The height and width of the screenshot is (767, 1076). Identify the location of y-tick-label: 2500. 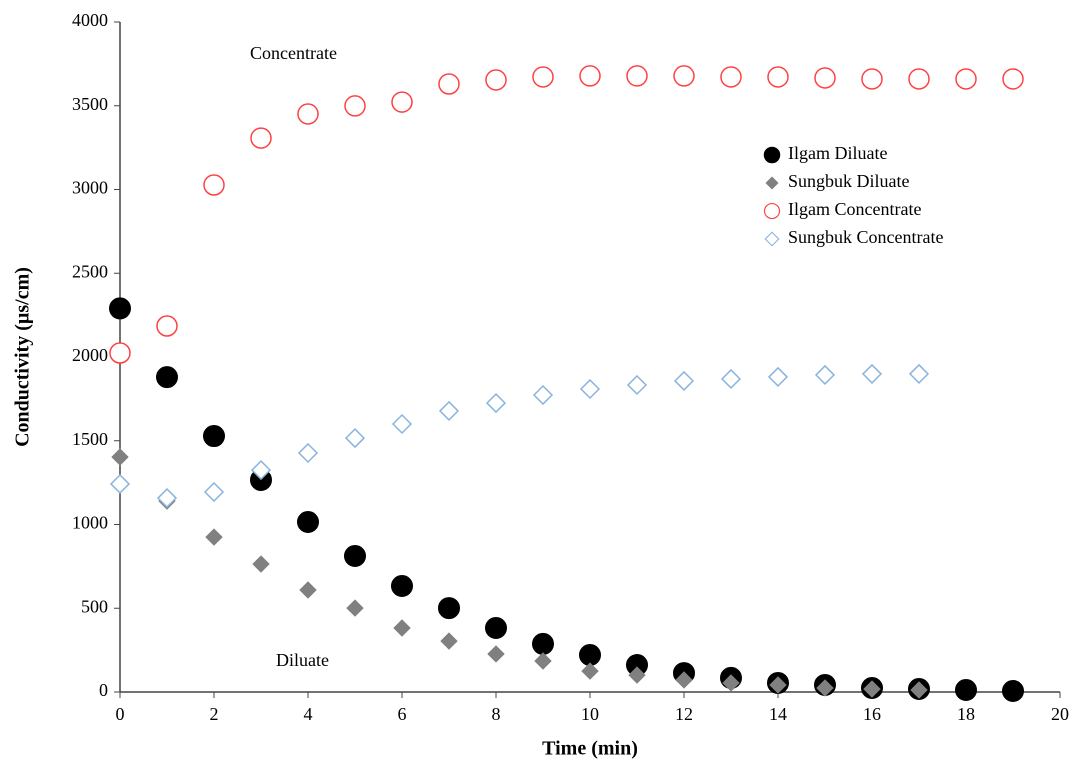
(90, 271).